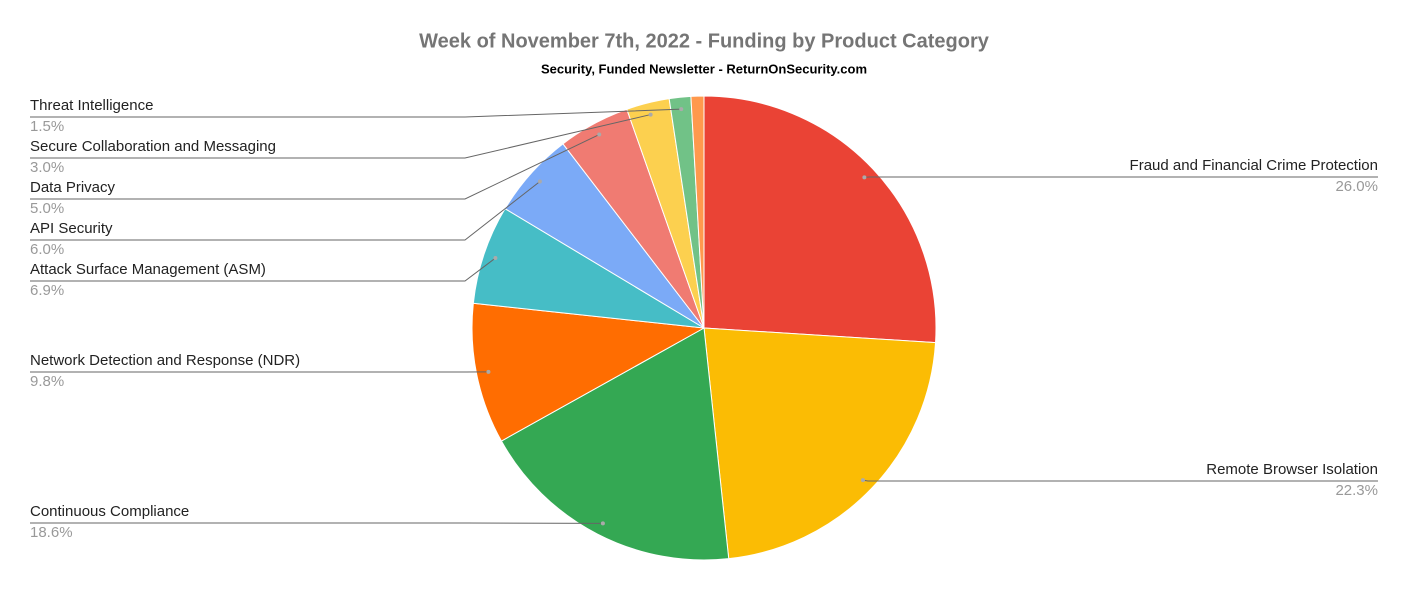 The width and height of the screenshot is (1408, 590). What do you see at coordinates (1254, 165) in the screenshot?
I see `slice-label: Fraud and Financial Crime Protection` at bounding box center [1254, 165].